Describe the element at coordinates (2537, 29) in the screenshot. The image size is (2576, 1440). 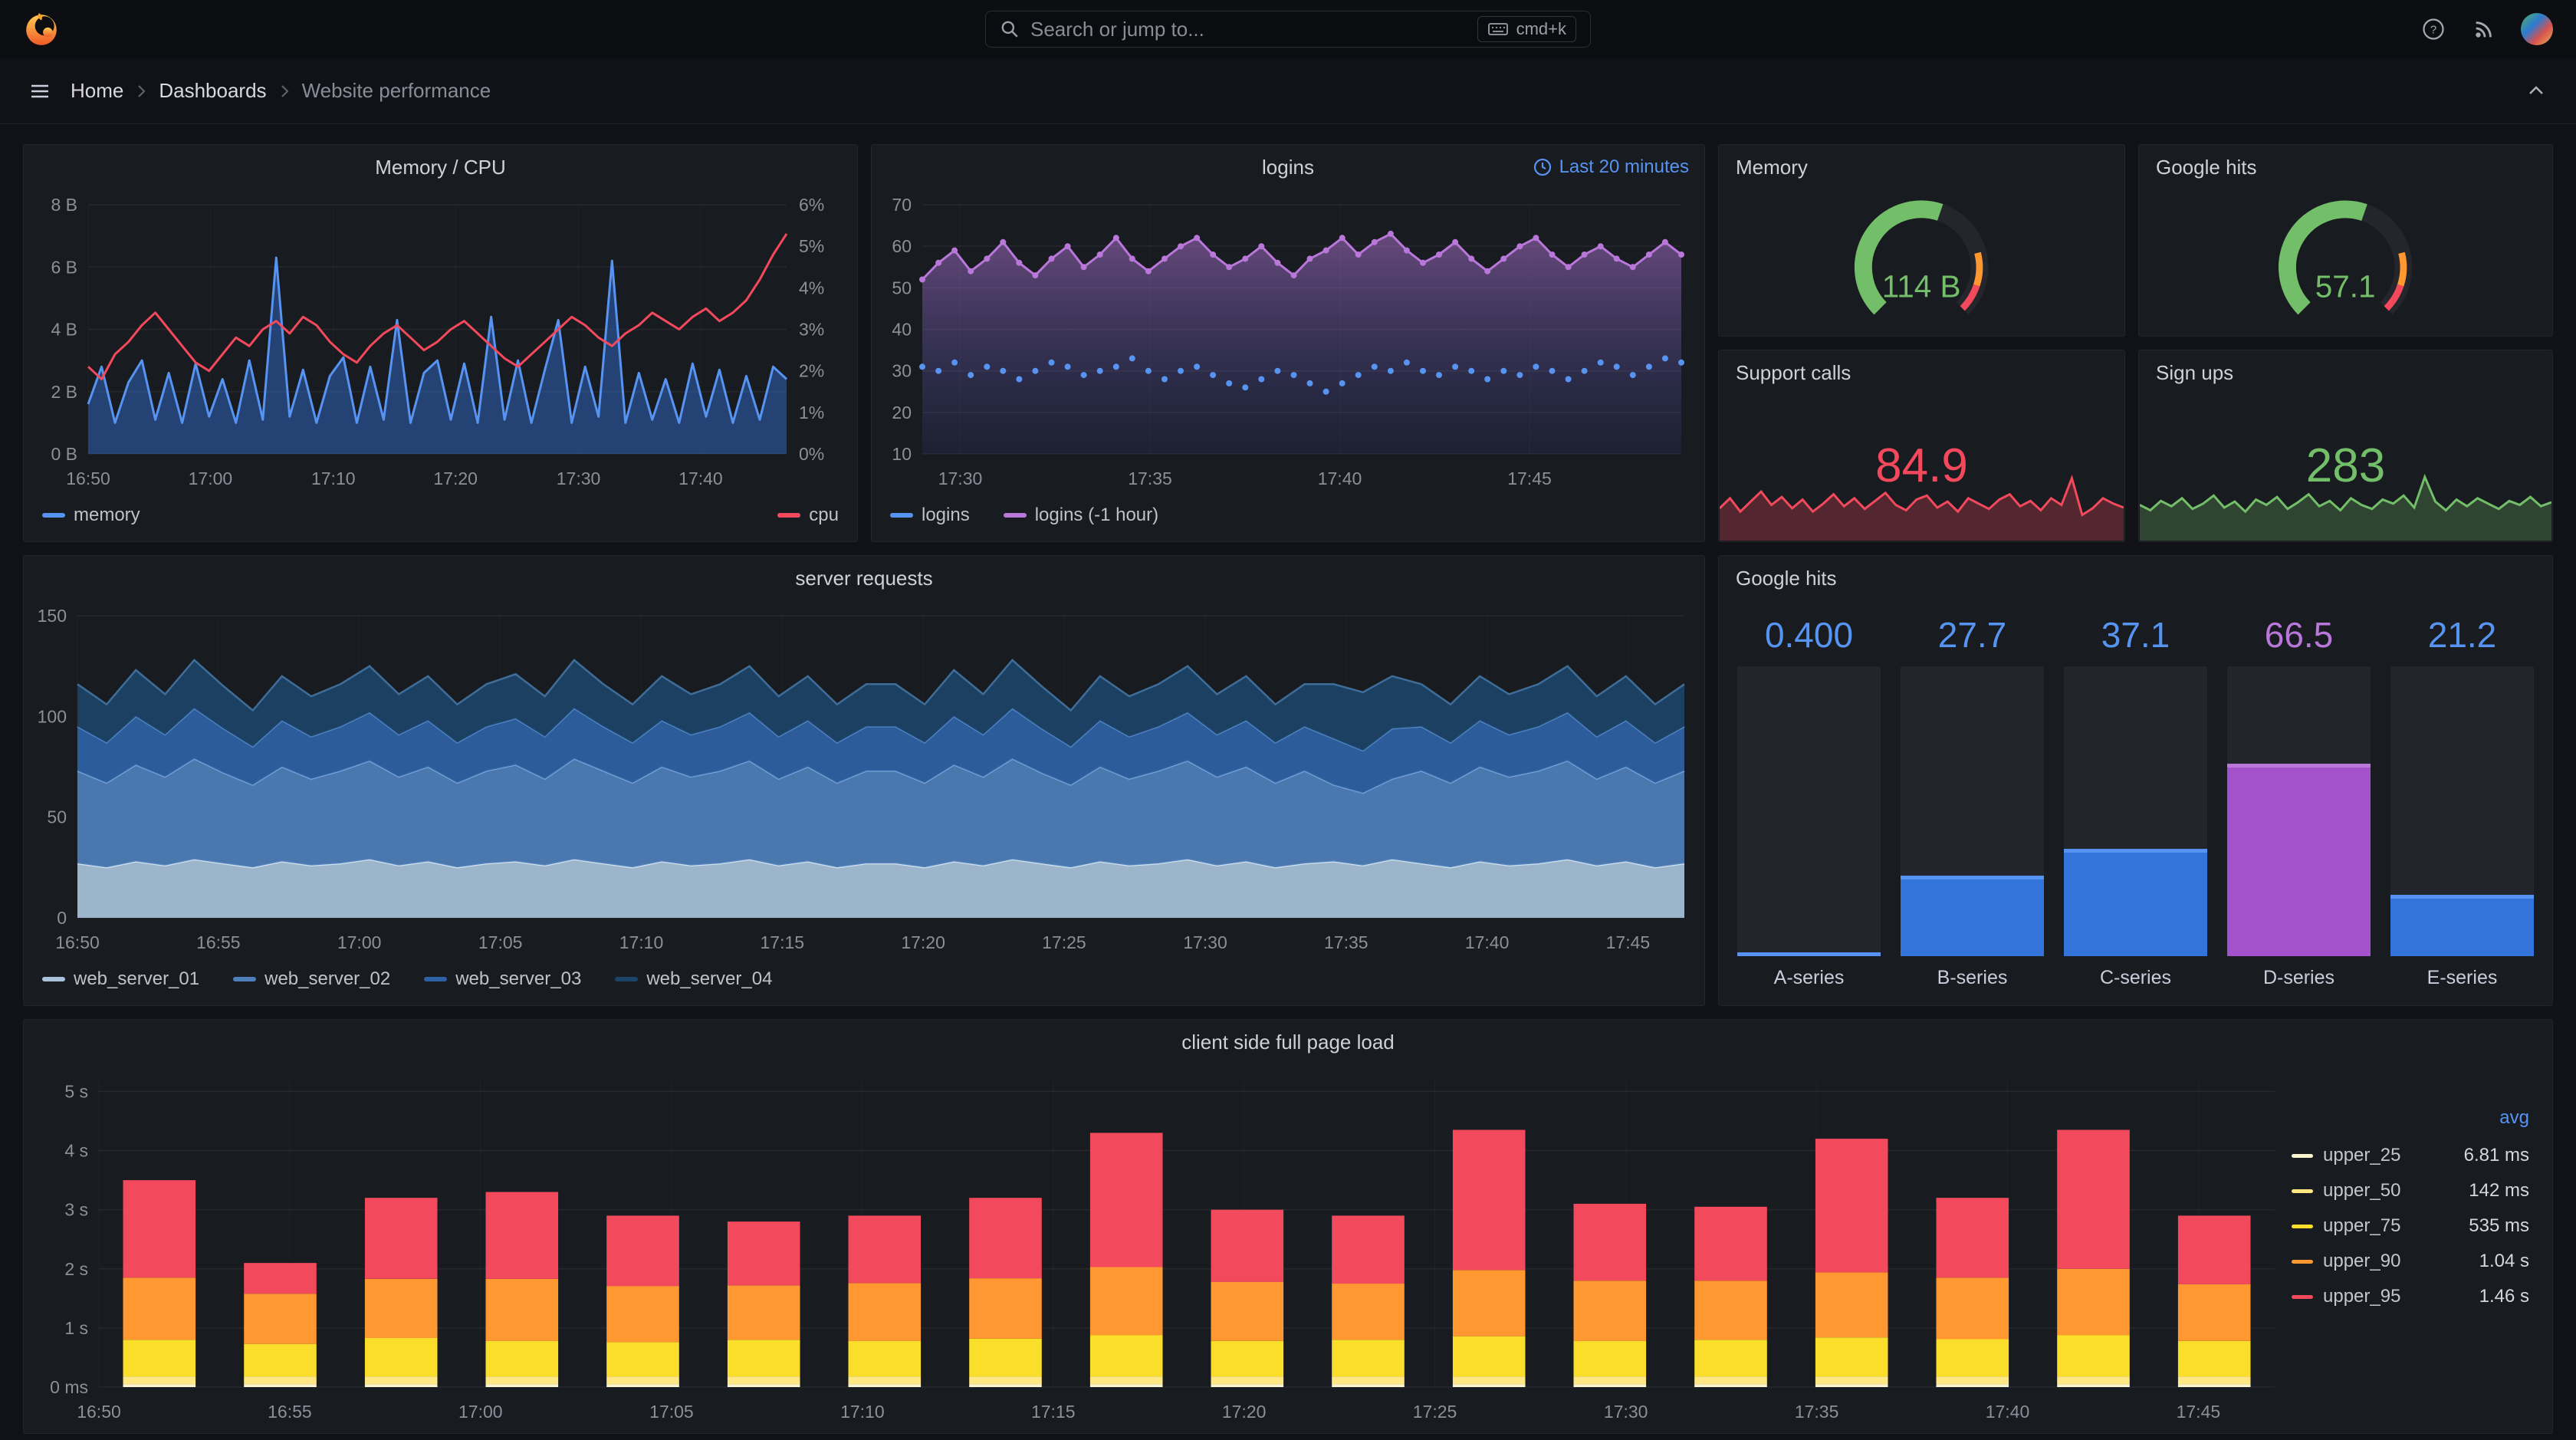
I see `user-avatar` at that location.